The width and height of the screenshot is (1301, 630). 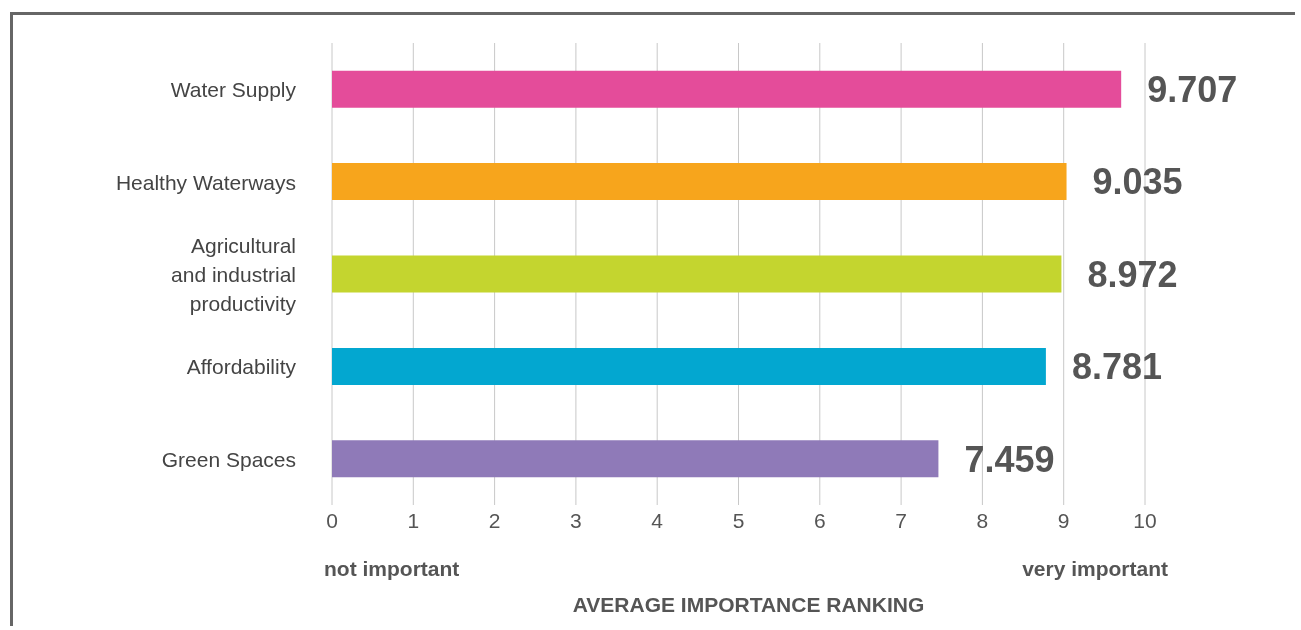 What do you see at coordinates (1145, 520) in the screenshot?
I see `x-tick-label: 10` at bounding box center [1145, 520].